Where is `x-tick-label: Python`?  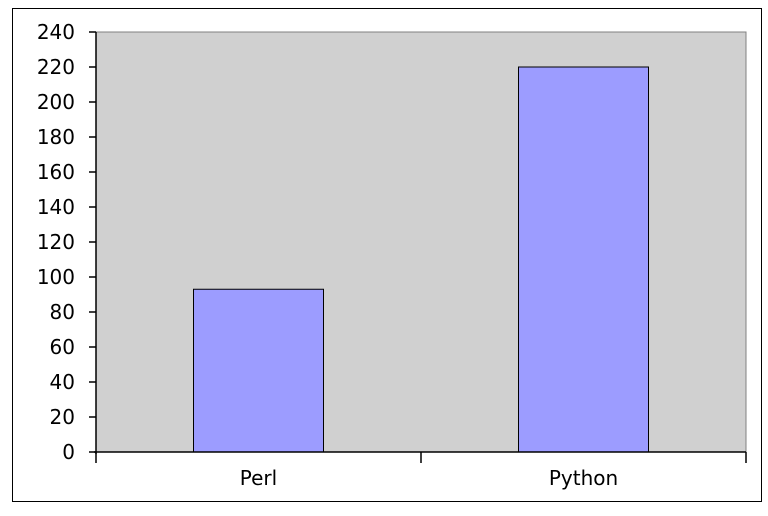 x-tick-label: Python is located at coordinates (583, 478).